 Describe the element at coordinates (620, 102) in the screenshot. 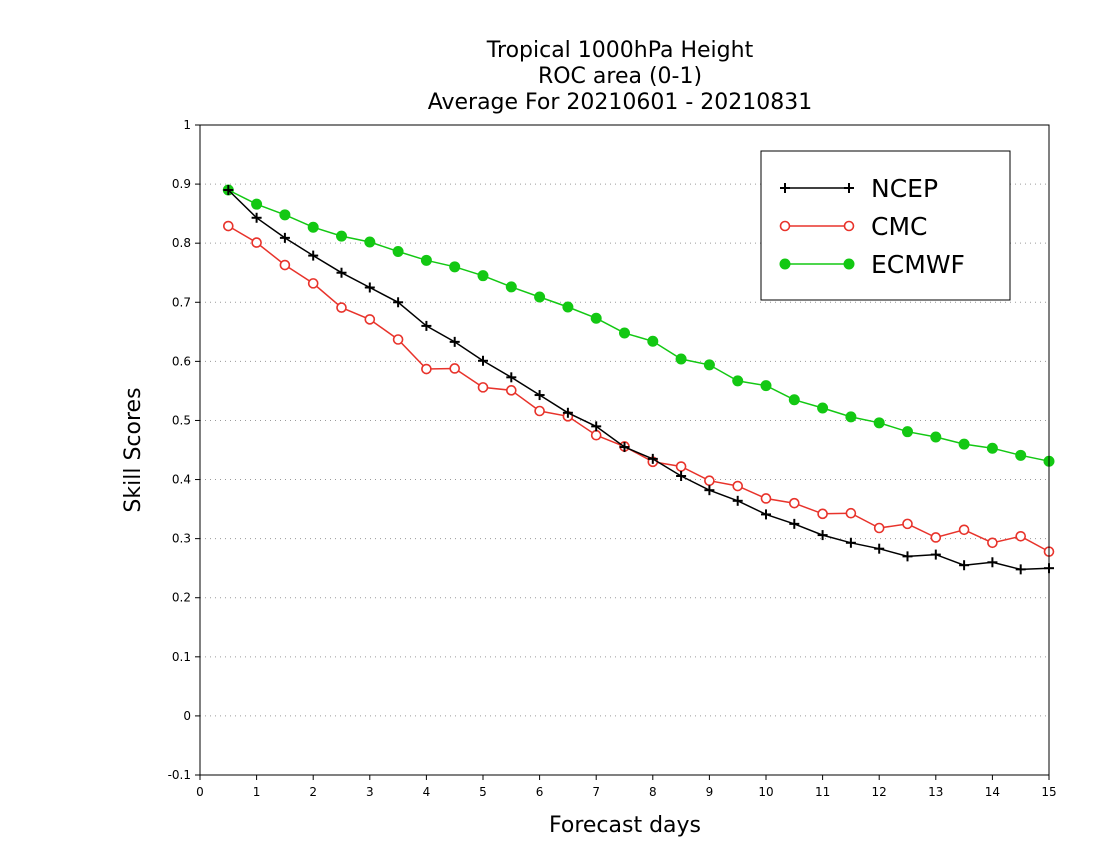

I see `title-line-3: Average For 20210601 - 20210831` at that location.